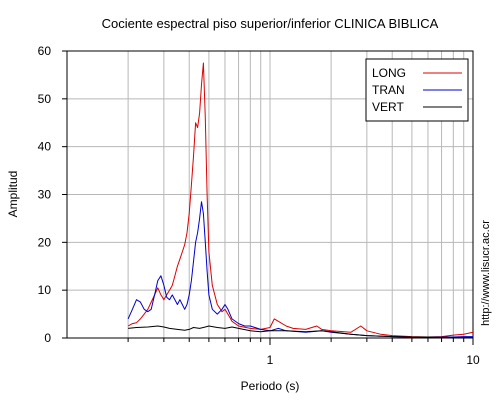 The height and width of the screenshot is (400, 500). Describe the element at coordinates (388, 90) in the screenshot. I see `legend-label: TRAN` at that location.